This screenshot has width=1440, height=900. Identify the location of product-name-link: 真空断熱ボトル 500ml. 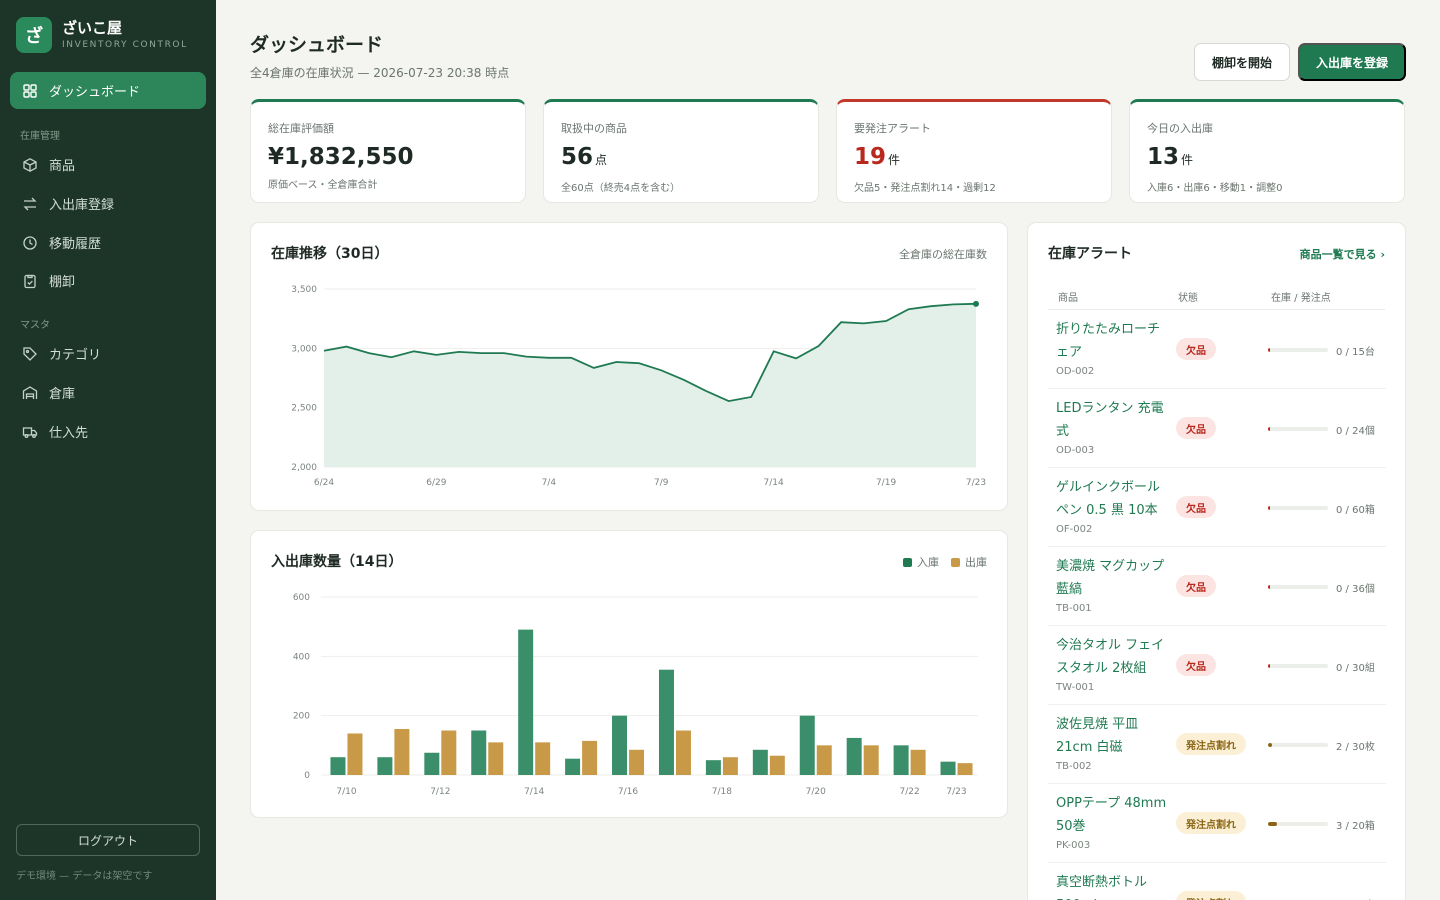
(1102, 887).